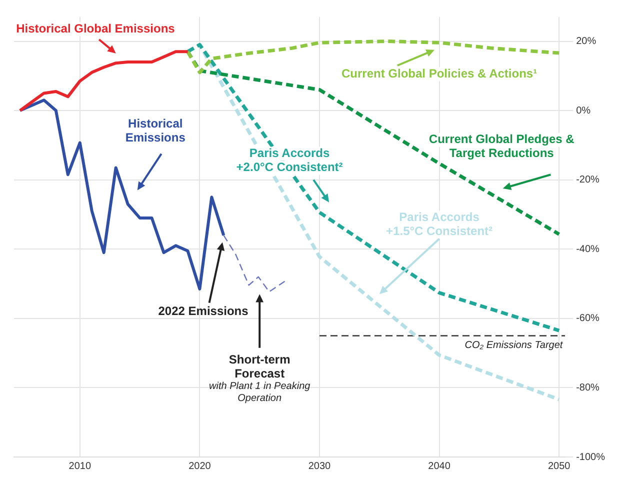  What do you see at coordinates (586, 41) in the screenshot?
I see `y-tick-label: 20%` at bounding box center [586, 41].